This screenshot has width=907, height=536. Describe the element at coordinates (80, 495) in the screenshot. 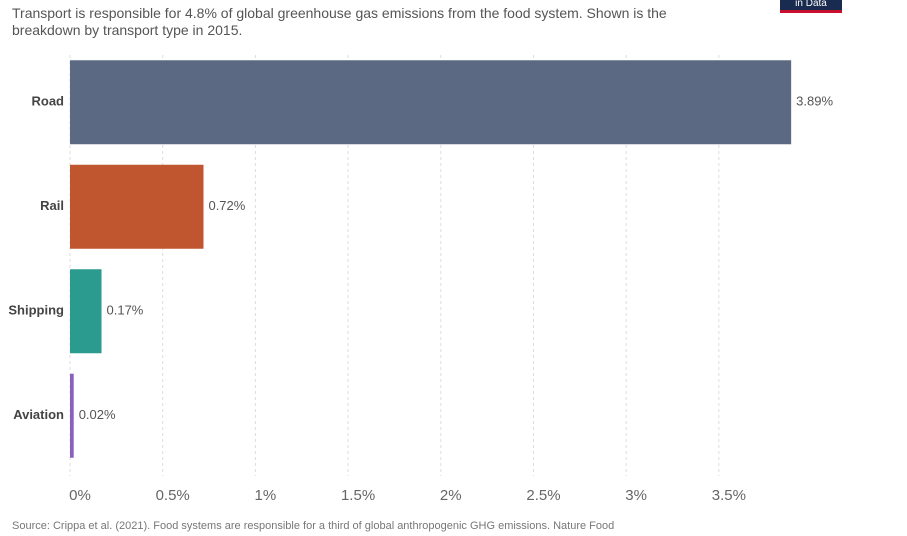

I see `x-tick-label: 0%` at that location.